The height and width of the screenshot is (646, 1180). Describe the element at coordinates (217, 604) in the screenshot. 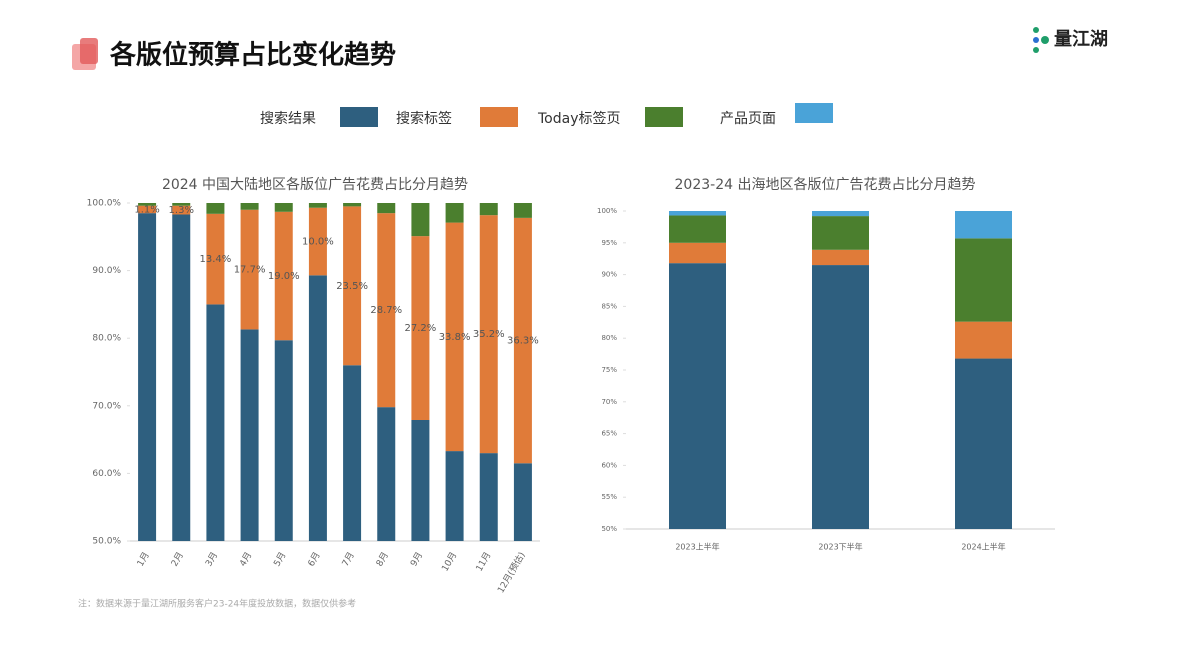

I see `footnote: 注：数据来源于量江湖所服务客户23-24年度投放数据，数据仅供参考` at that location.